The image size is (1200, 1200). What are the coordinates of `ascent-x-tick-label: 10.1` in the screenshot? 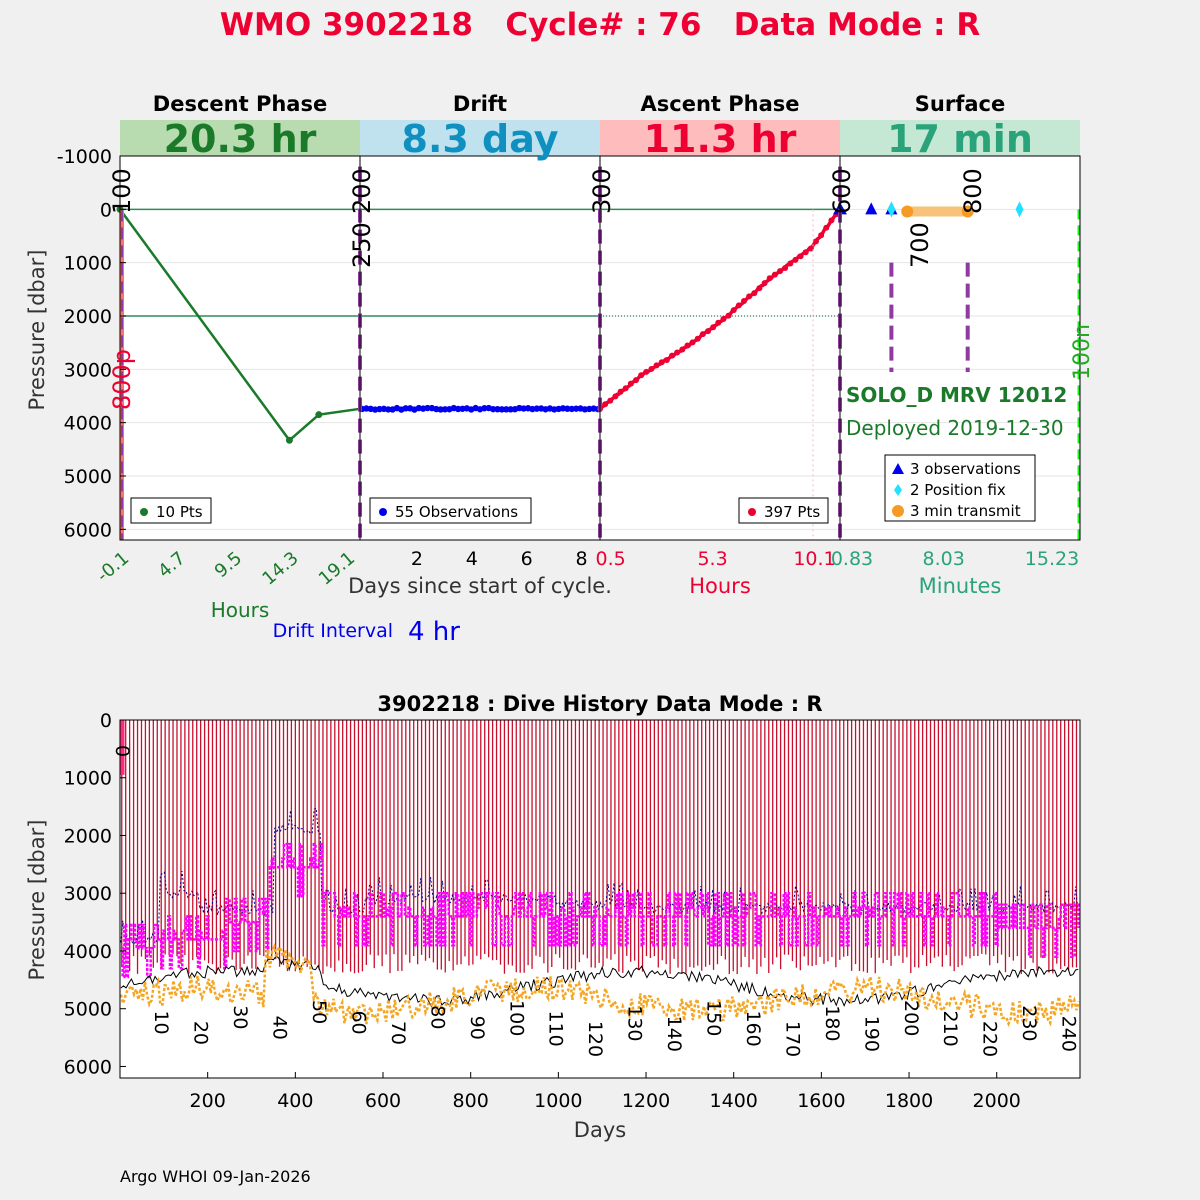 It's located at (814, 559).